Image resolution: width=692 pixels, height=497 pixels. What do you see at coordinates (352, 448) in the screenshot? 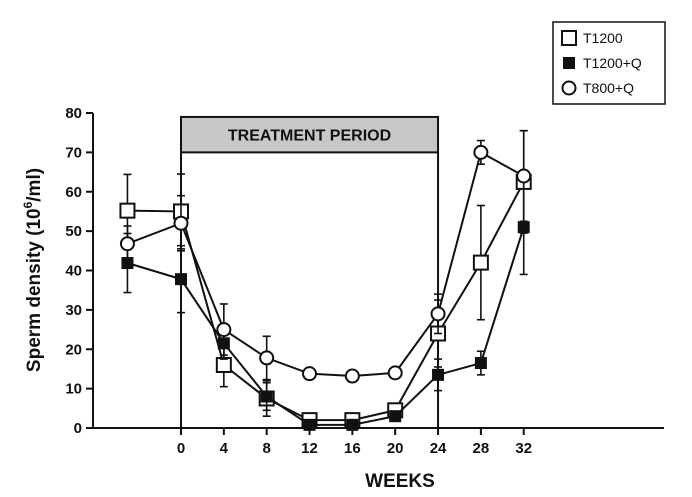
I see `x-tick-label: 16` at bounding box center [352, 448].